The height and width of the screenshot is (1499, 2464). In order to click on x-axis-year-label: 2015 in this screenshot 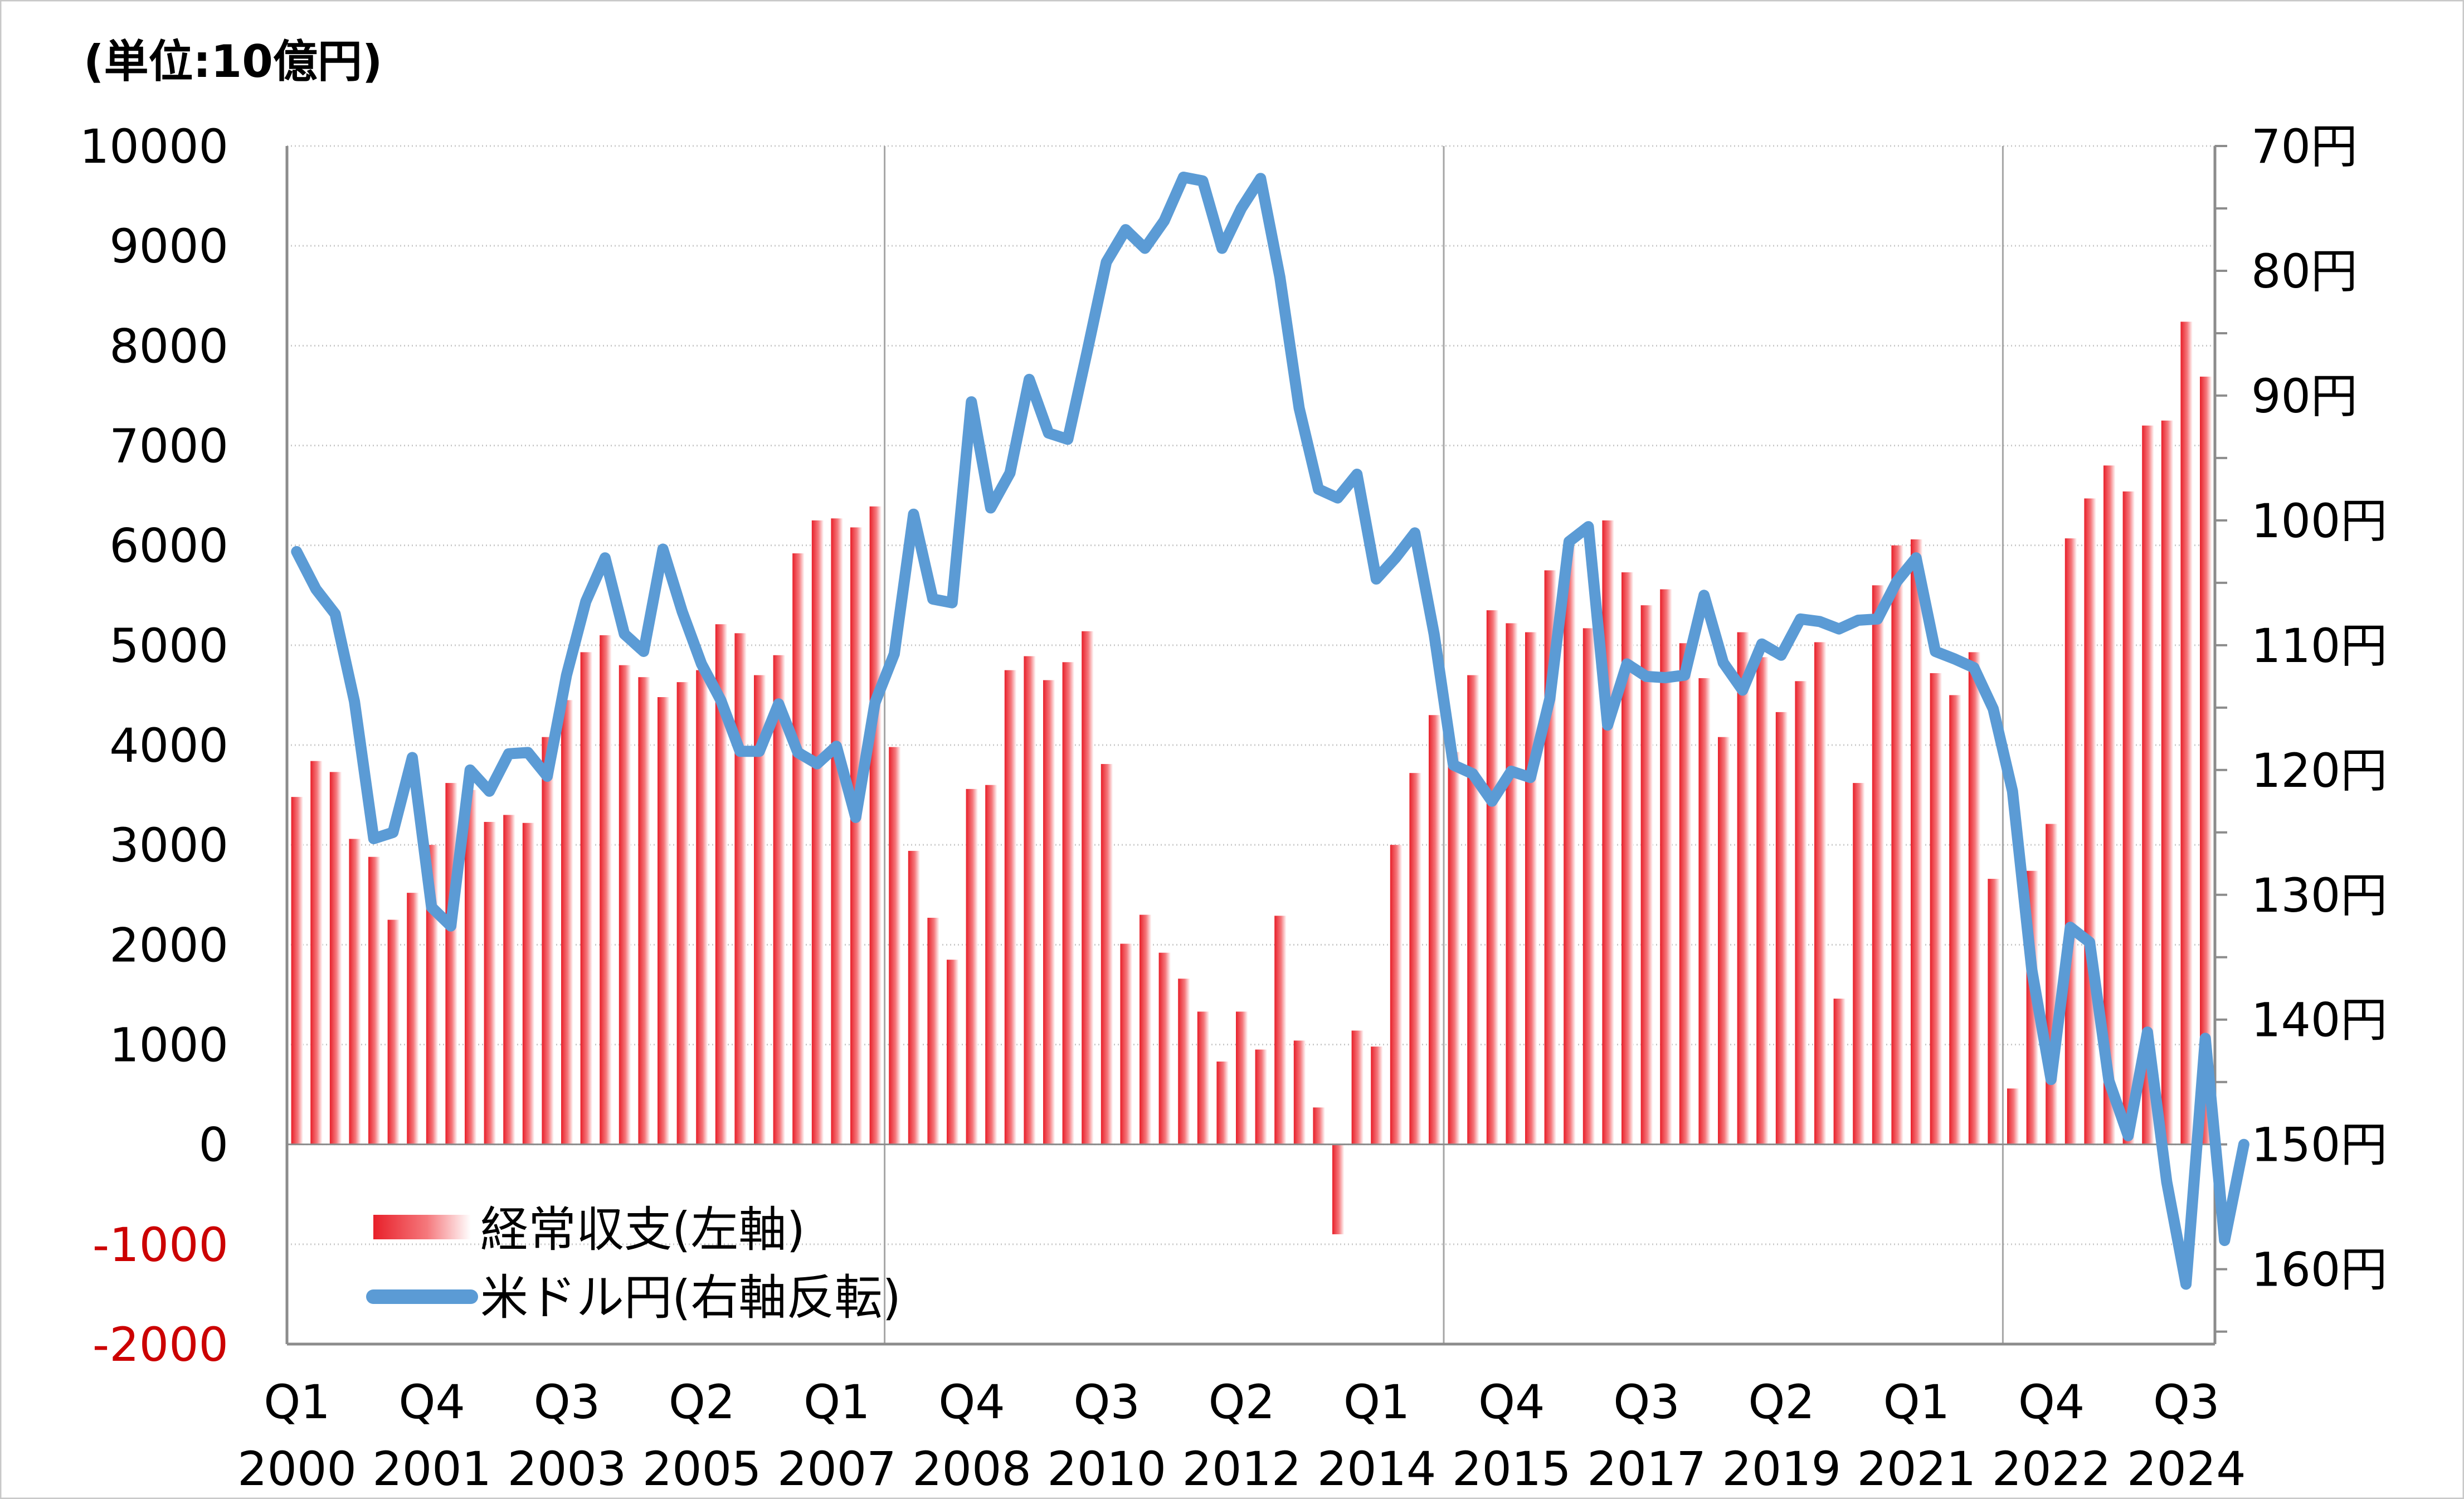, I will do `click(1511, 1469)`.